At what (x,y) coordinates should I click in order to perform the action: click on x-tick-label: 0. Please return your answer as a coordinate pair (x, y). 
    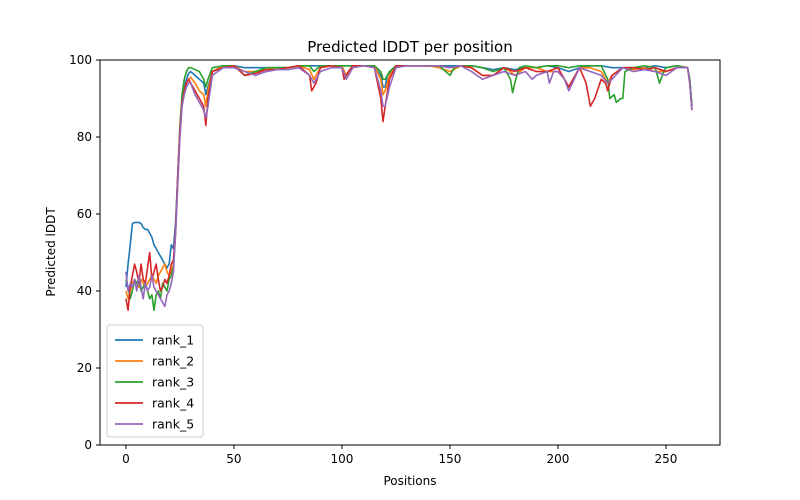
    Looking at the image, I should click on (126, 459).